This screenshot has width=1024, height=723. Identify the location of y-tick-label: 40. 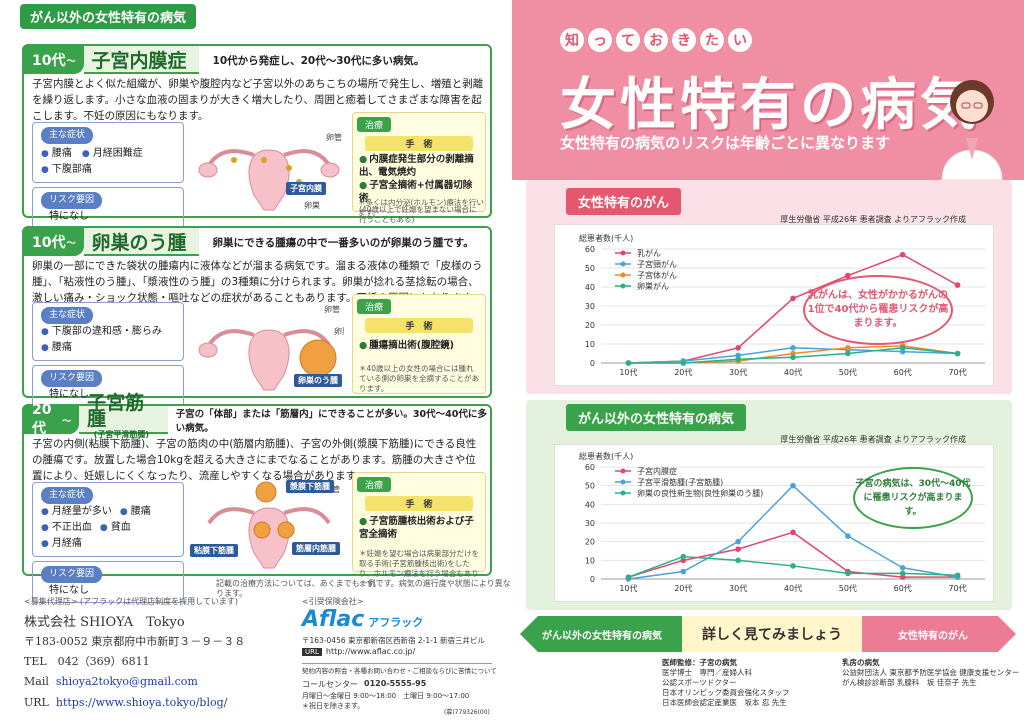
(590, 504).